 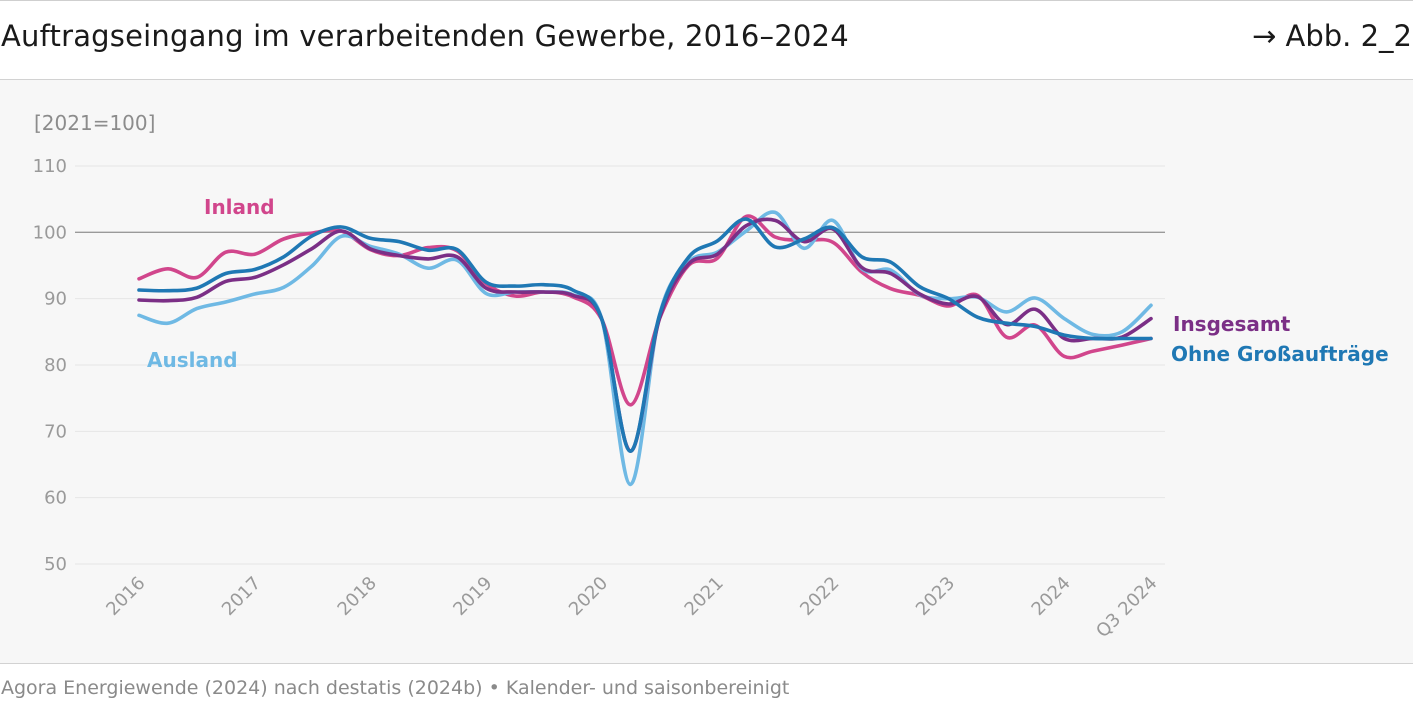 What do you see at coordinates (704, 596) in the screenshot?
I see `x-tick-label: 2021` at bounding box center [704, 596].